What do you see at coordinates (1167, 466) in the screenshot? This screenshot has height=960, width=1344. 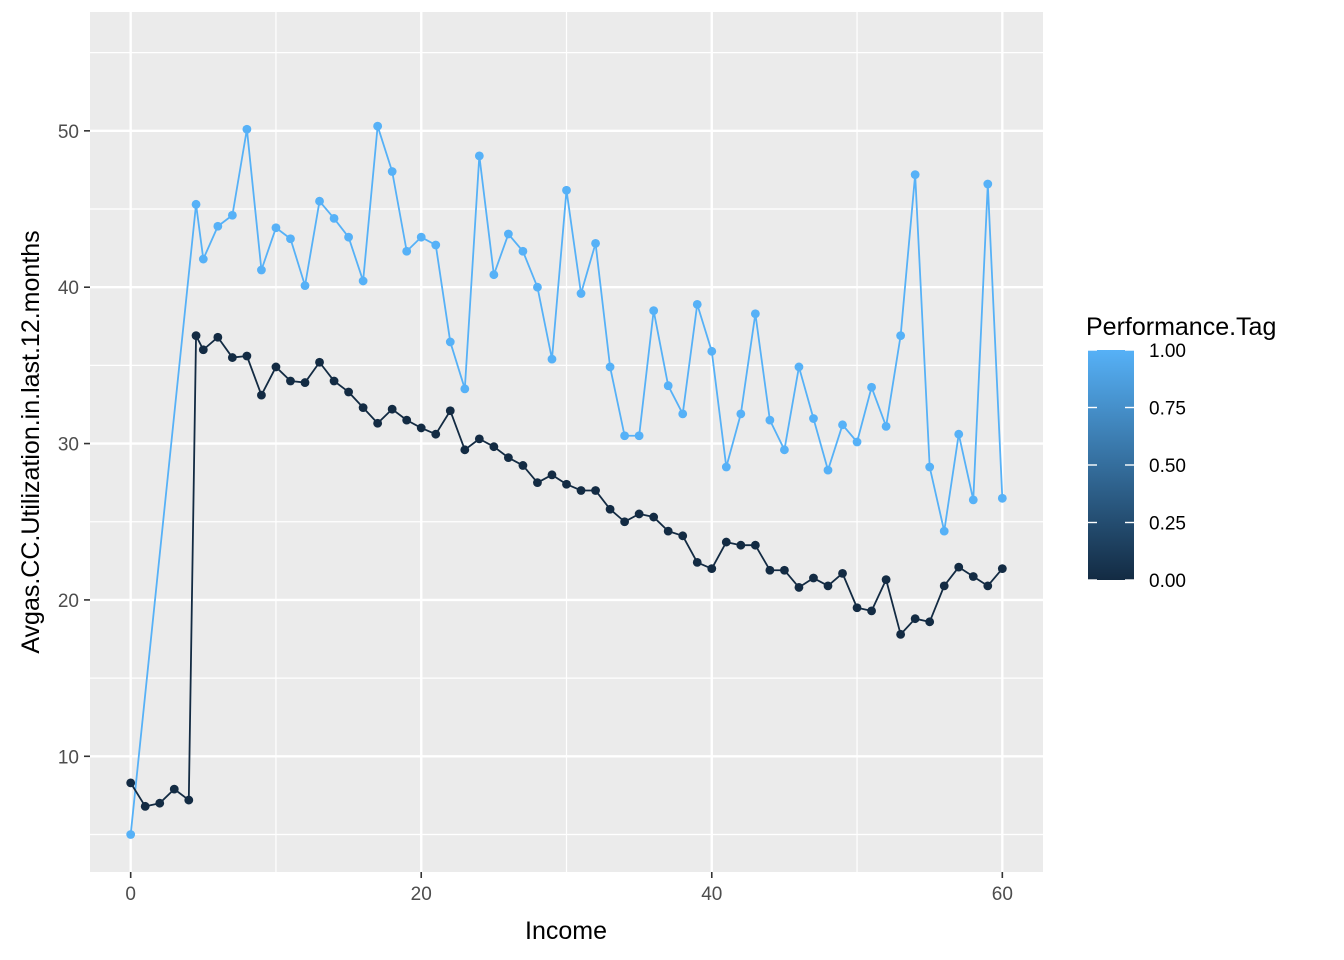 I see `legend-tick-label: 0.50` at bounding box center [1167, 466].